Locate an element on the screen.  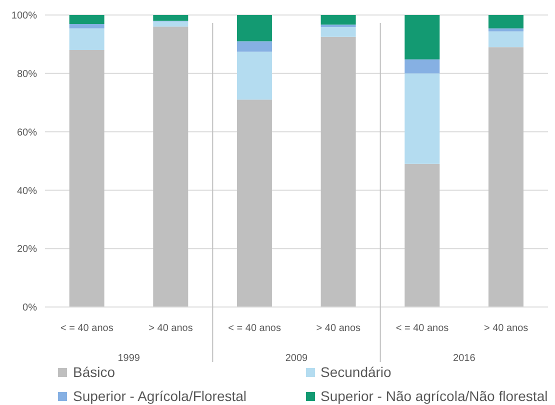
legend-label: Superior - Não agrícola/Não florestal is located at coordinates (434, 396).